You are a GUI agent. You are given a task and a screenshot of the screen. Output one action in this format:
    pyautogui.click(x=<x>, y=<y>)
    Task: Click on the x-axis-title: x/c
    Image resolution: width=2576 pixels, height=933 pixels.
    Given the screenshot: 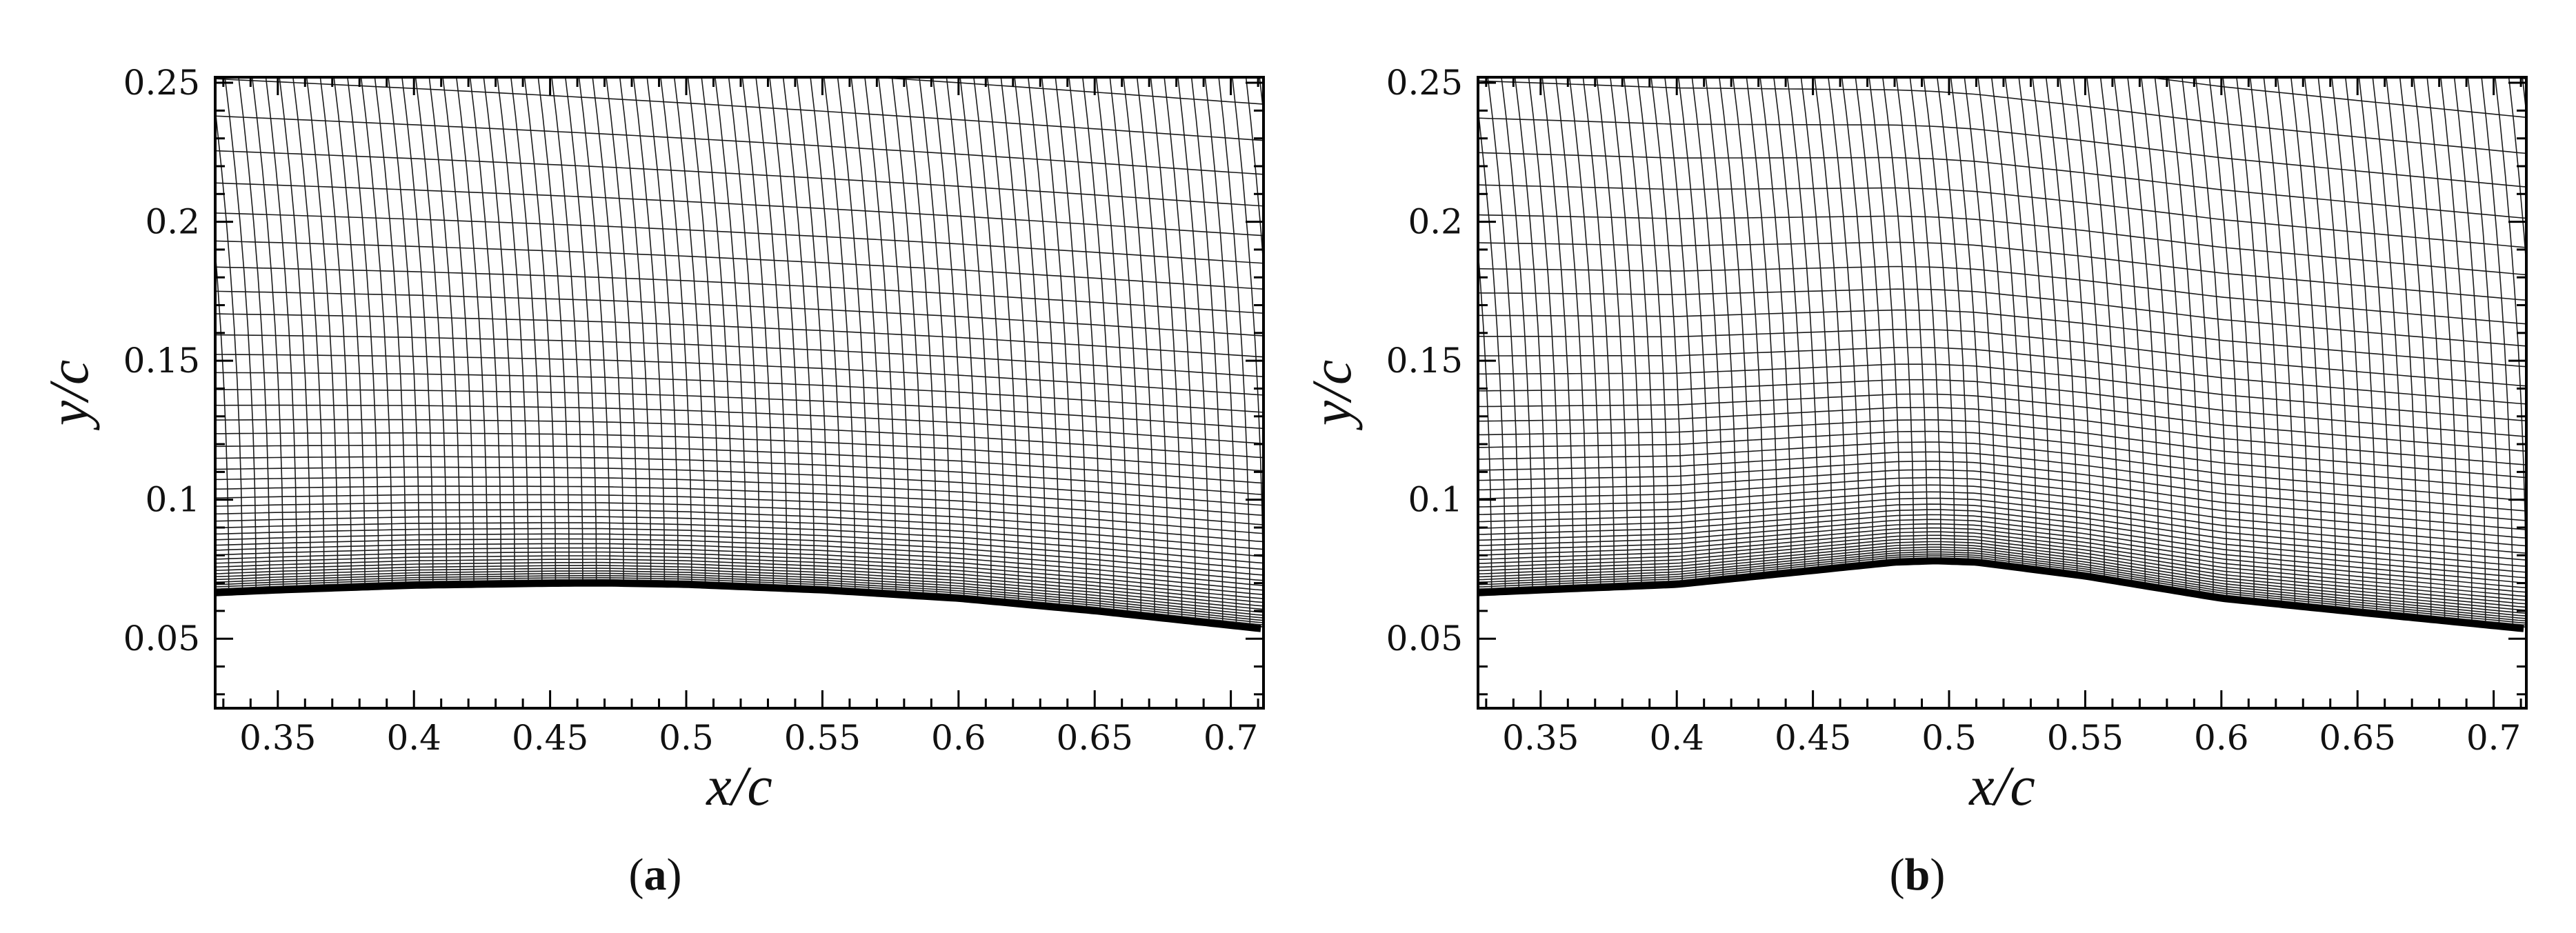 What is the action you would take?
    pyautogui.click(x=739, y=785)
    